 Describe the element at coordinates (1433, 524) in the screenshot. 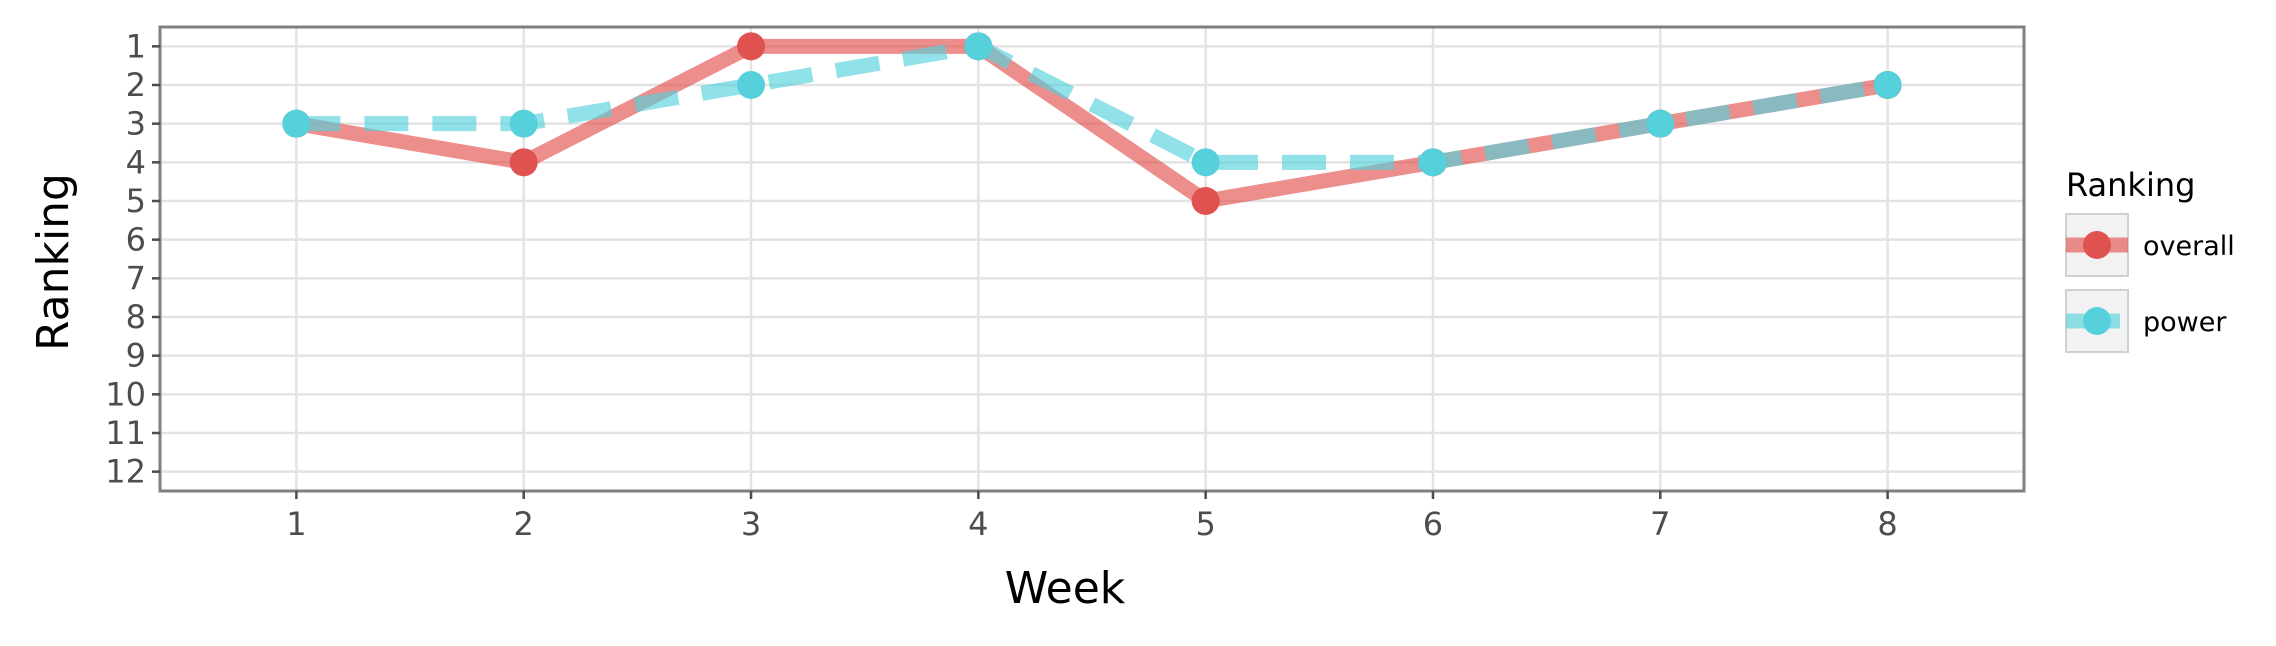

I see `x-tick-label: 6` at that location.